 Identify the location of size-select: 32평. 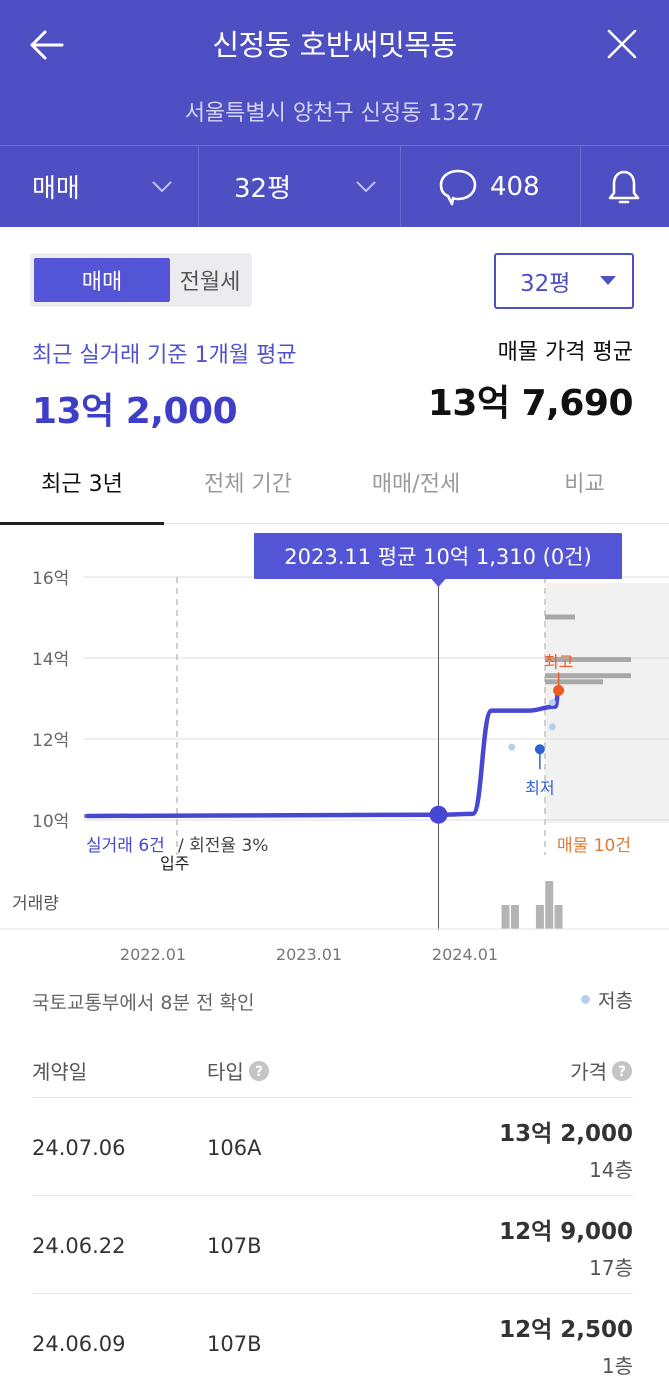
(564, 281).